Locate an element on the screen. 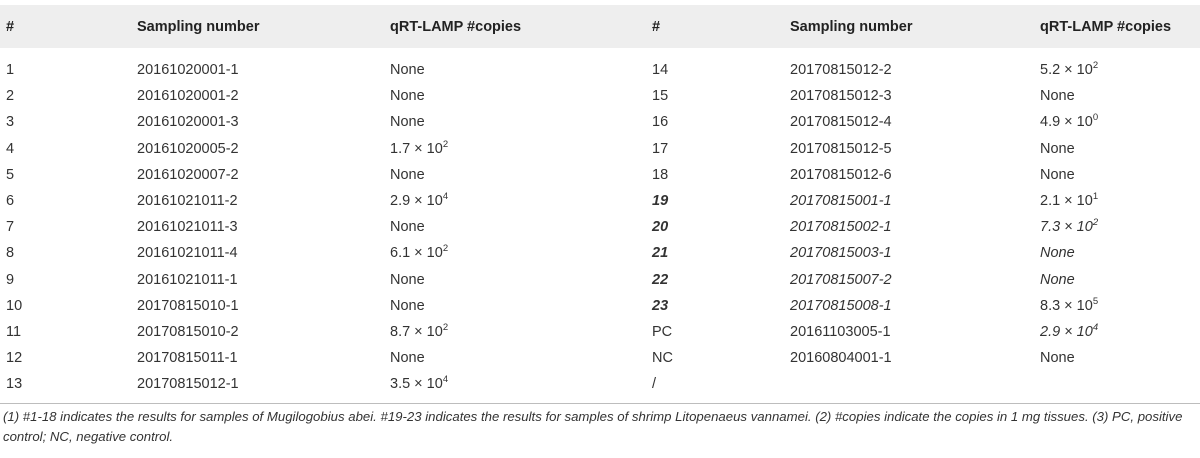  cell-copies-right is located at coordinates (1120, 387).